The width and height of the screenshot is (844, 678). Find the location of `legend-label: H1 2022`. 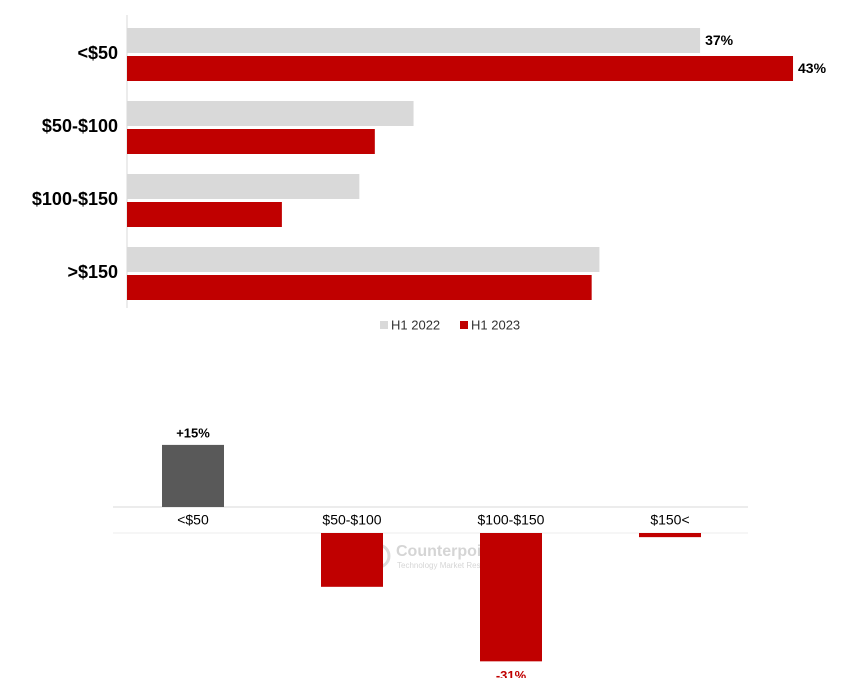

legend-label: H1 2022 is located at coordinates (415, 324).